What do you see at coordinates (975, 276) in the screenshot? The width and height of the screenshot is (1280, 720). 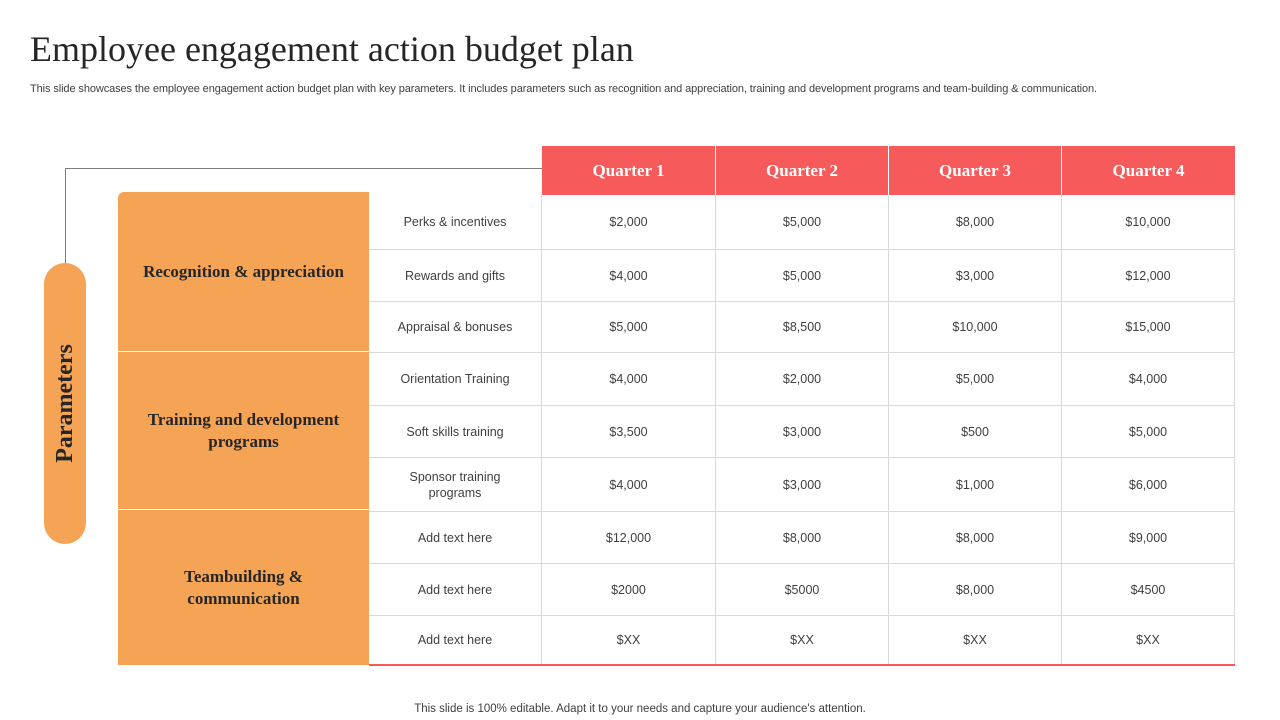 I see `cell-quarter-3: $3,000` at bounding box center [975, 276].